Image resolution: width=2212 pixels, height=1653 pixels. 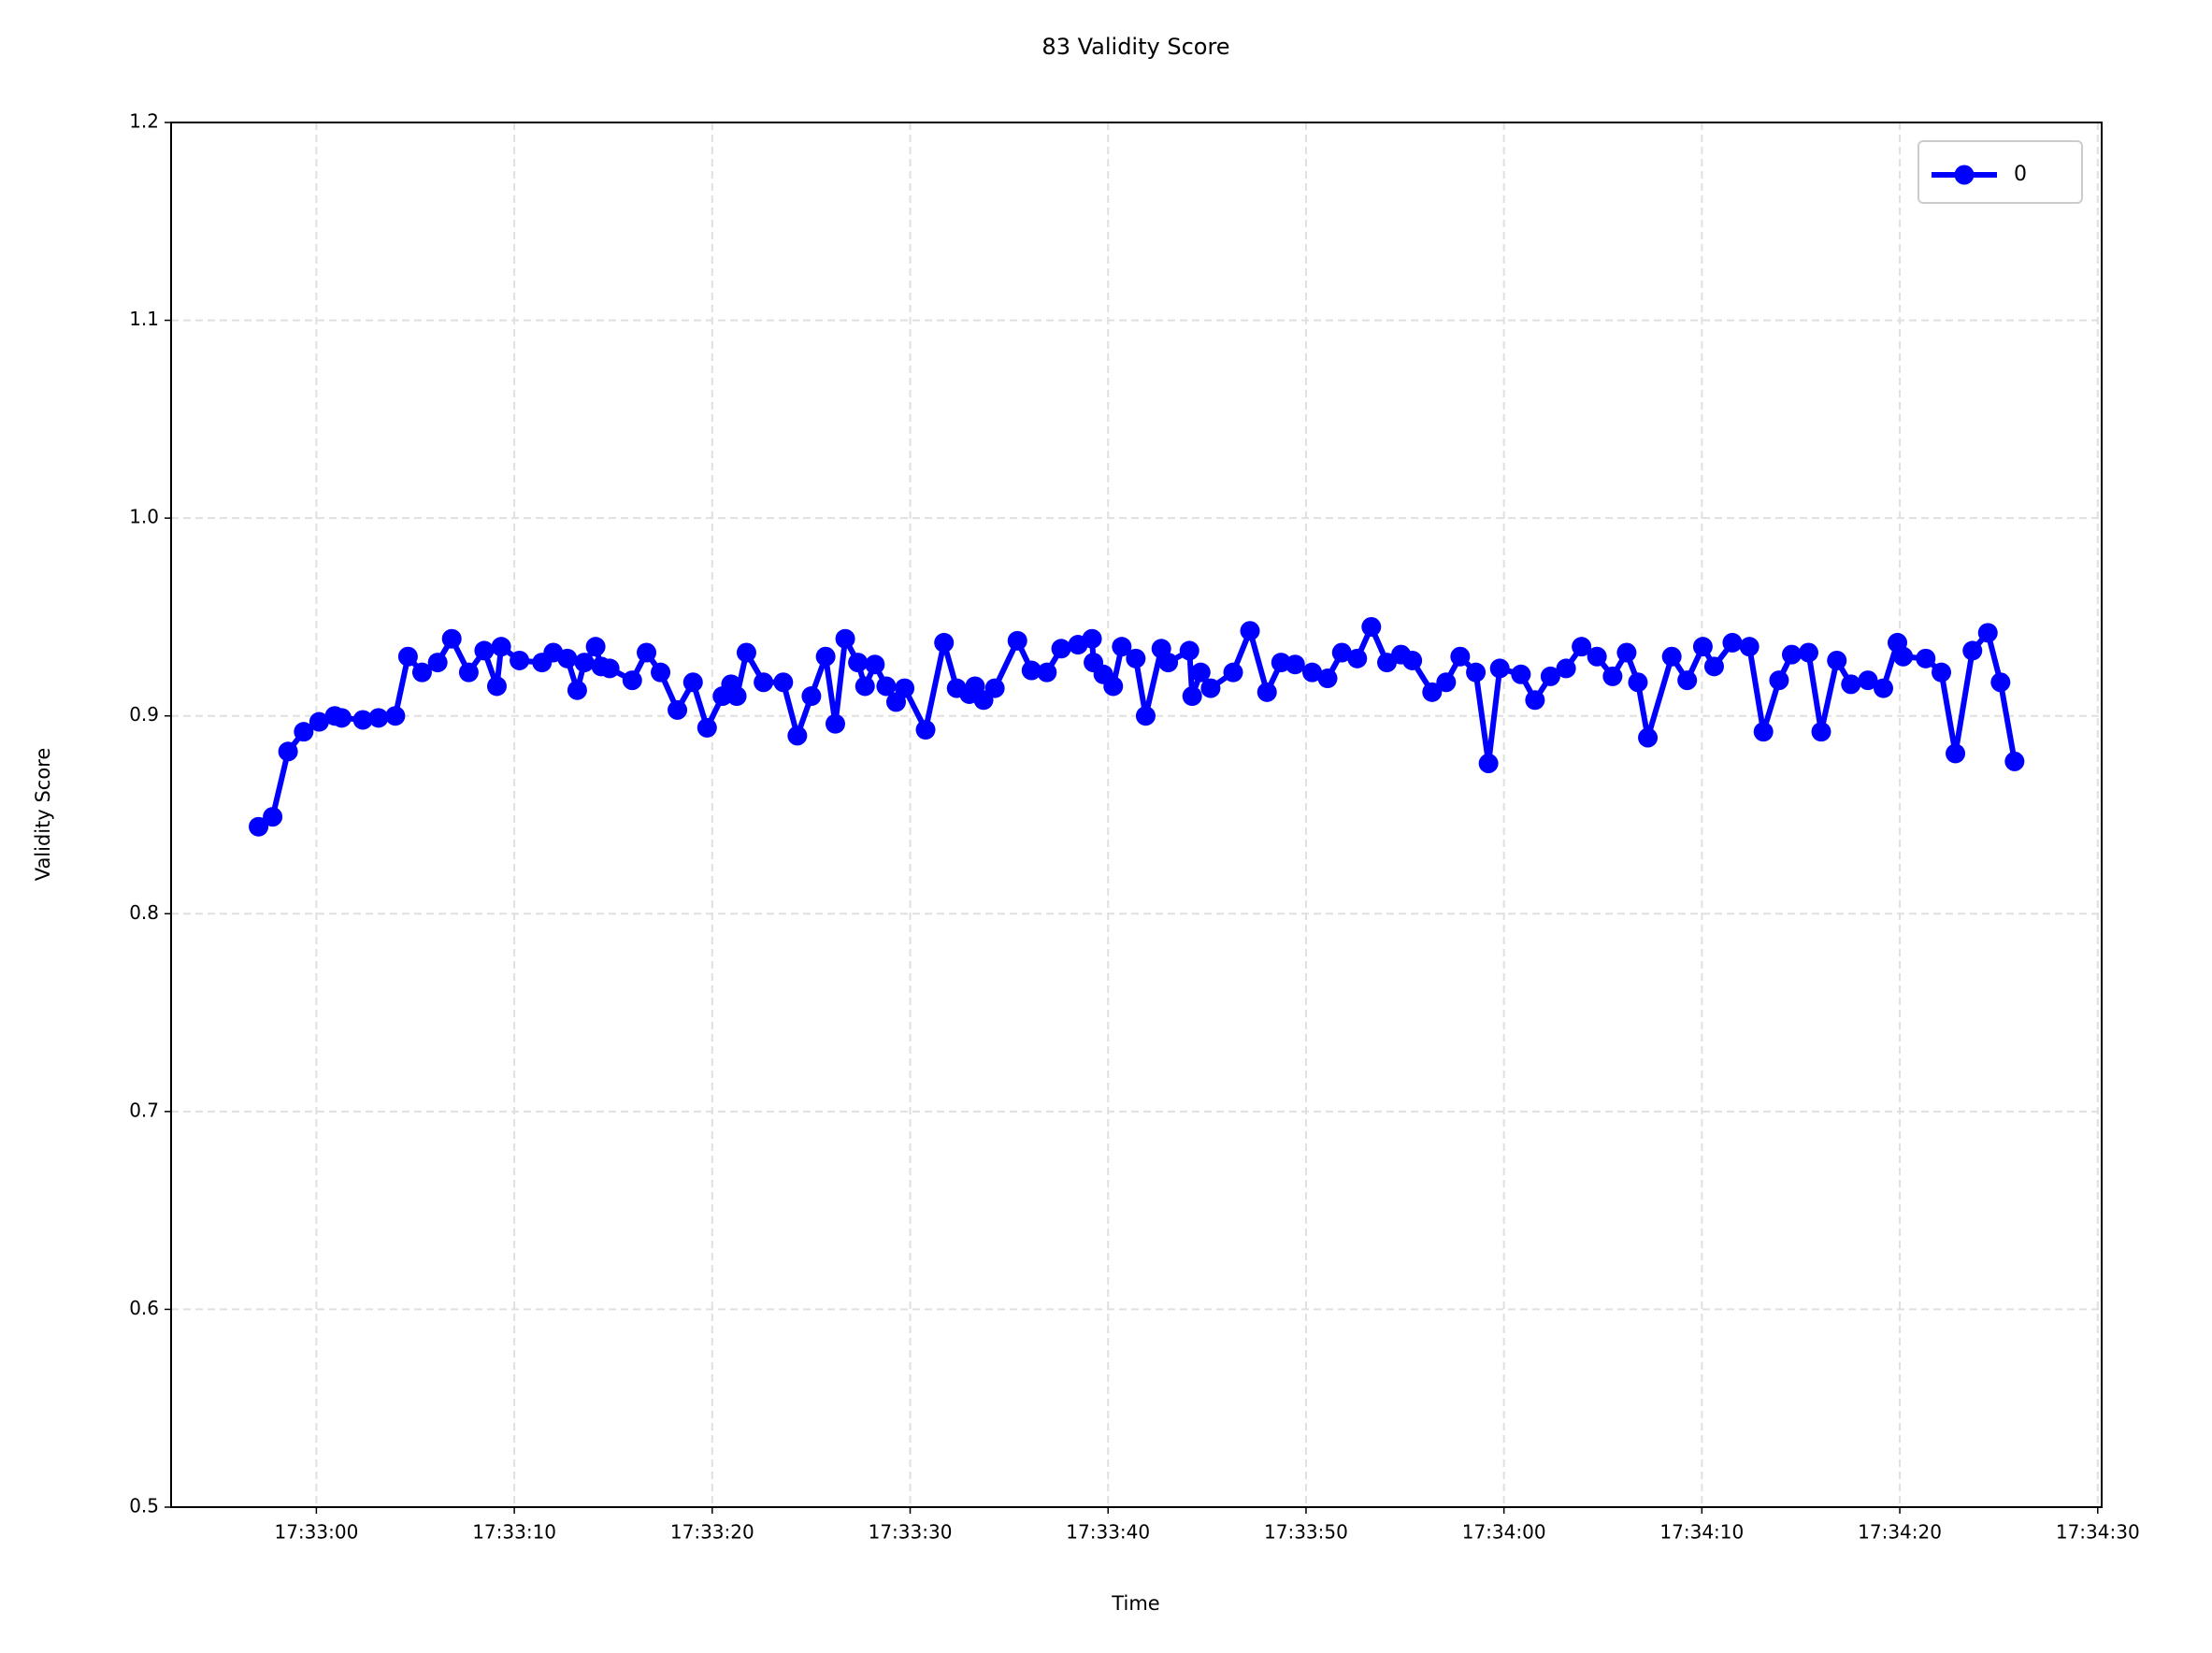 What do you see at coordinates (2098, 1532) in the screenshot?
I see `x-tick-label: 17:34:30` at bounding box center [2098, 1532].